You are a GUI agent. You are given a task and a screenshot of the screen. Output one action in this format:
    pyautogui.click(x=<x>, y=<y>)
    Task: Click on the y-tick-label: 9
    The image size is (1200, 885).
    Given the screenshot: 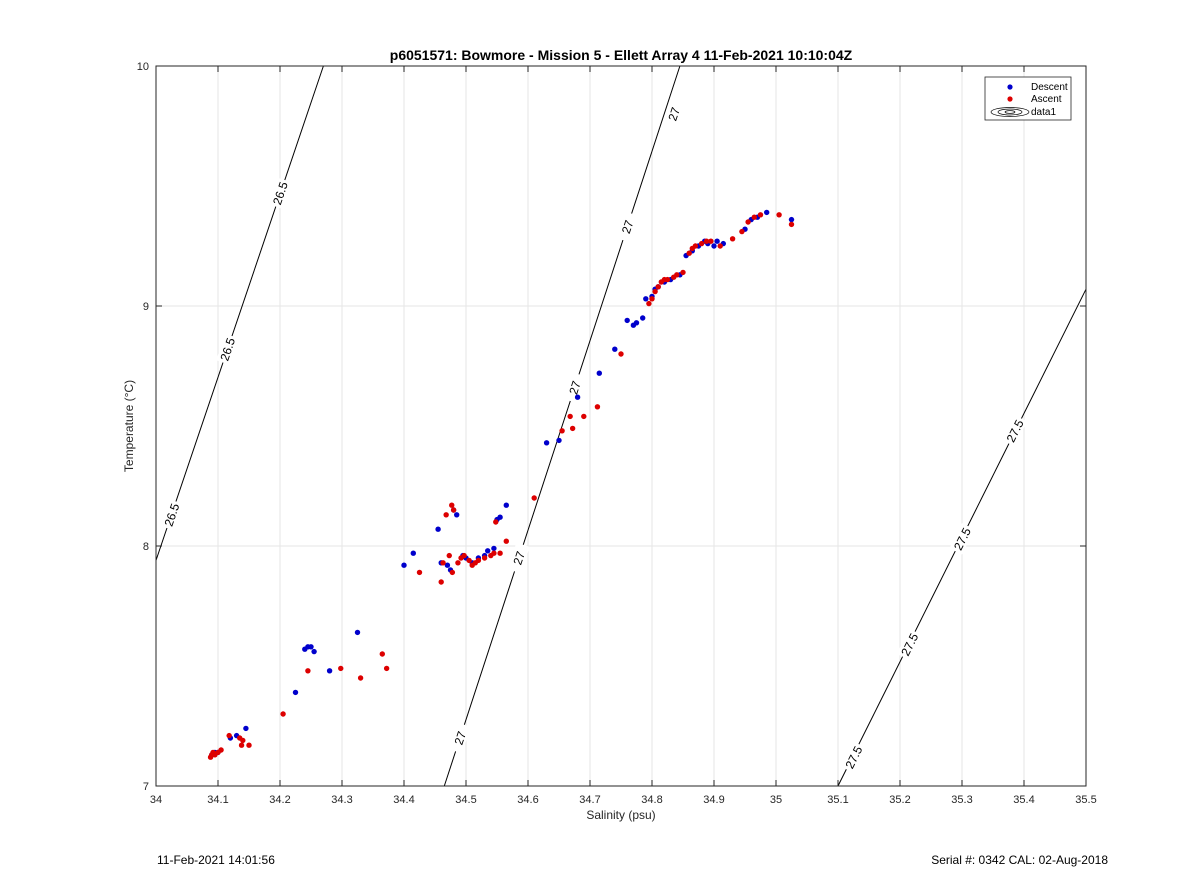 What is the action you would take?
    pyautogui.click(x=146, y=307)
    